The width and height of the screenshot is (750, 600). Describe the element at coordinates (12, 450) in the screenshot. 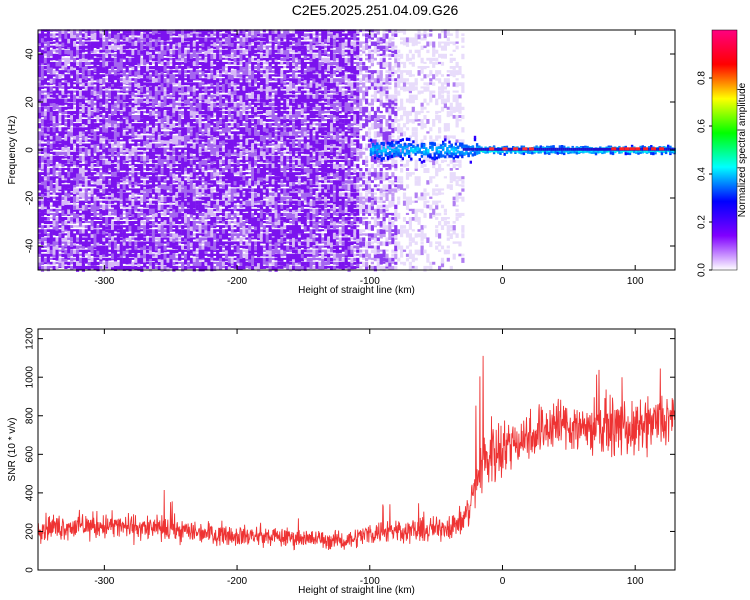

I see `y-axis-label: SNR (10 * v/v)` at that location.